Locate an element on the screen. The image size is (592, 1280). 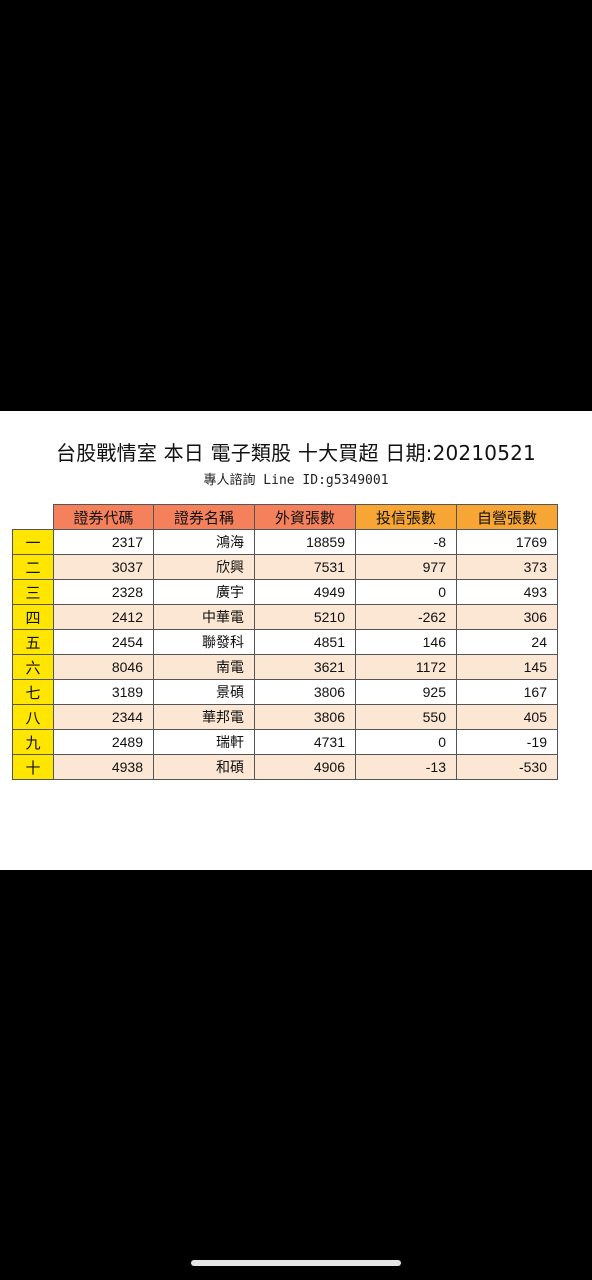
table-row: 一 2317 鴻海 18859 -8 1769 is located at coordinates (285, 542).